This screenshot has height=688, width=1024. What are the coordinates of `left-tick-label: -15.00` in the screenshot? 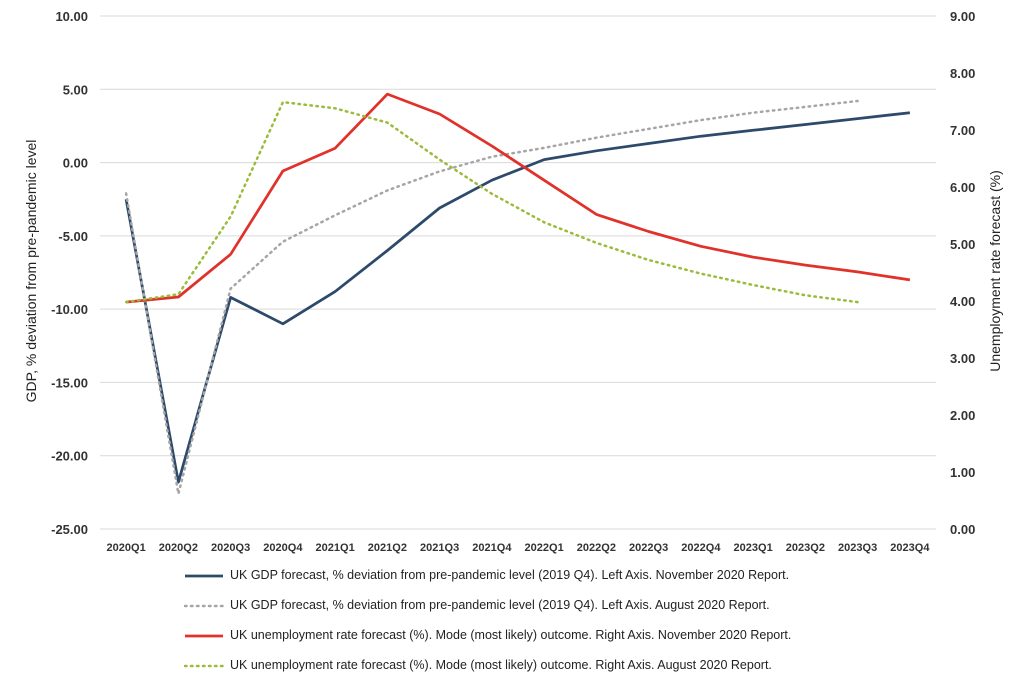 It's located at (69, 382).